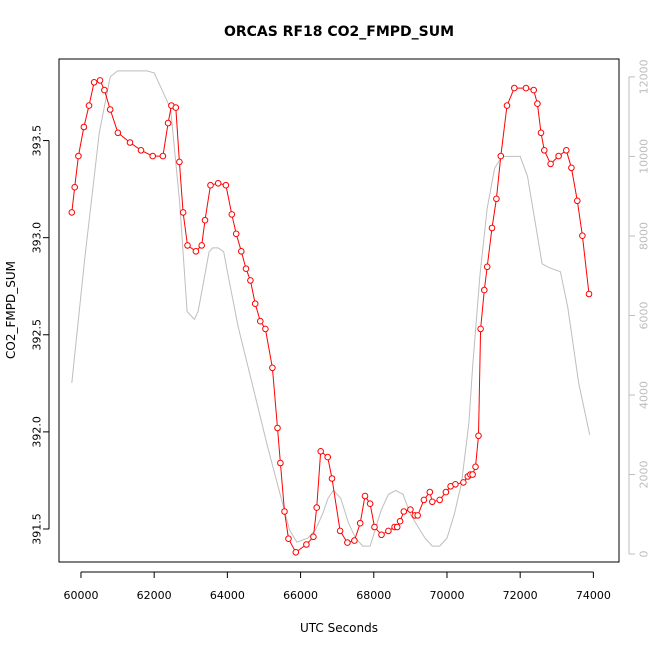 This screenshot has width=650, height=650. I want to click on x-tick-label: 74000, so click(593, 595).